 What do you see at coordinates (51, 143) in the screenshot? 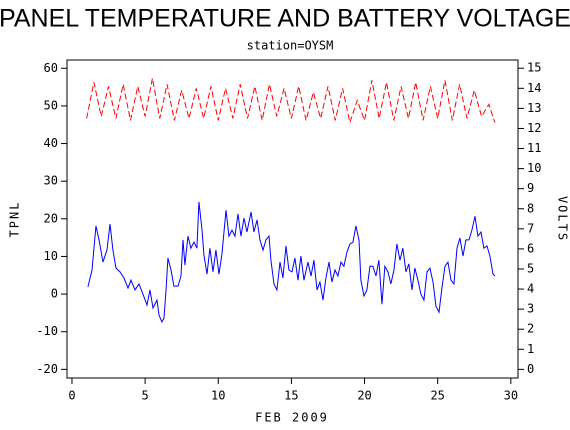
I see `y-tick-label: 40` at bounding box center [51, 143].